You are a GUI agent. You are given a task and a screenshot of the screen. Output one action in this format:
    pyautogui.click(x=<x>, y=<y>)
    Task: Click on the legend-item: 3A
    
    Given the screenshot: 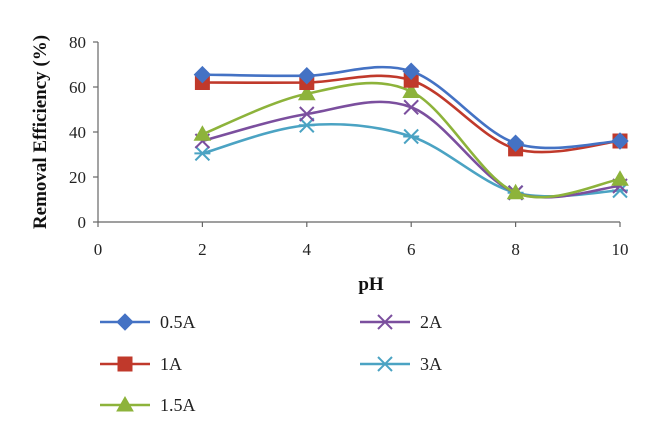 What is the action you would take?
    pyautogui.click(x=401, y=364)
    